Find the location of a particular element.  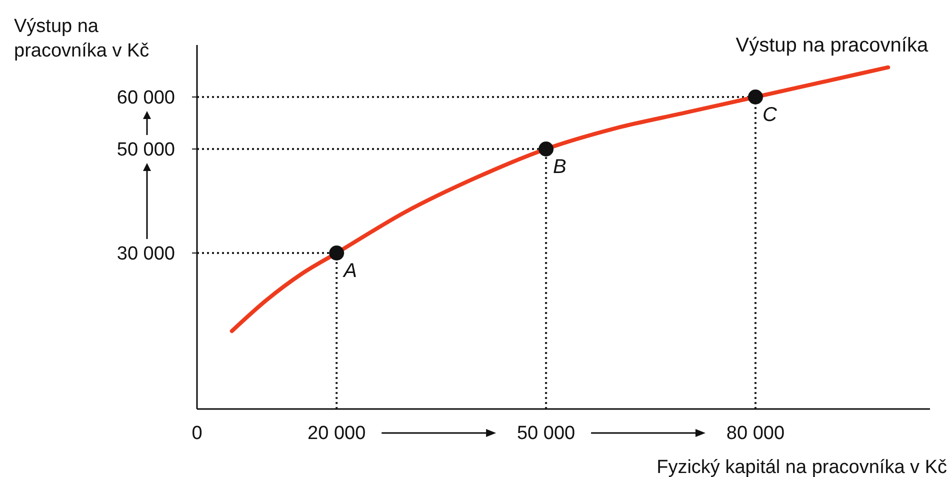

y-tick-label: 60 000 is located at coordinates (145, 98).